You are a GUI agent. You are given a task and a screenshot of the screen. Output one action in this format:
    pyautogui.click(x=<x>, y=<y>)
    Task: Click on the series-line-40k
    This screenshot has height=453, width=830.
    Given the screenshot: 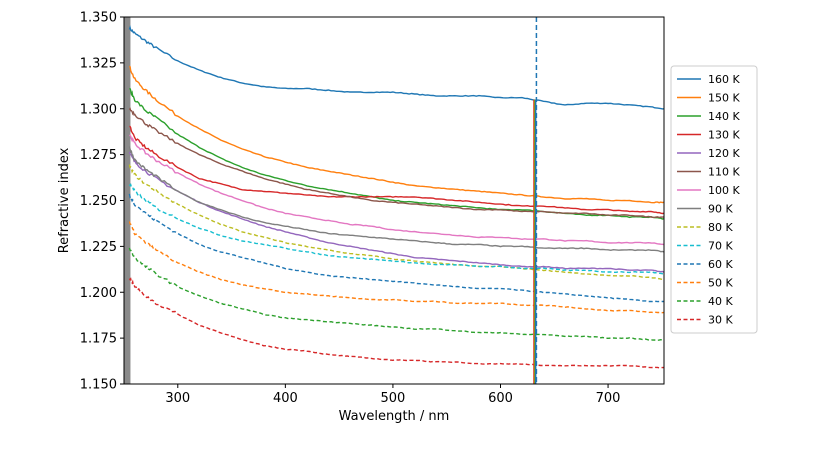 What is the action you would take?
    pyautogui.click(x=396, y=294)
    